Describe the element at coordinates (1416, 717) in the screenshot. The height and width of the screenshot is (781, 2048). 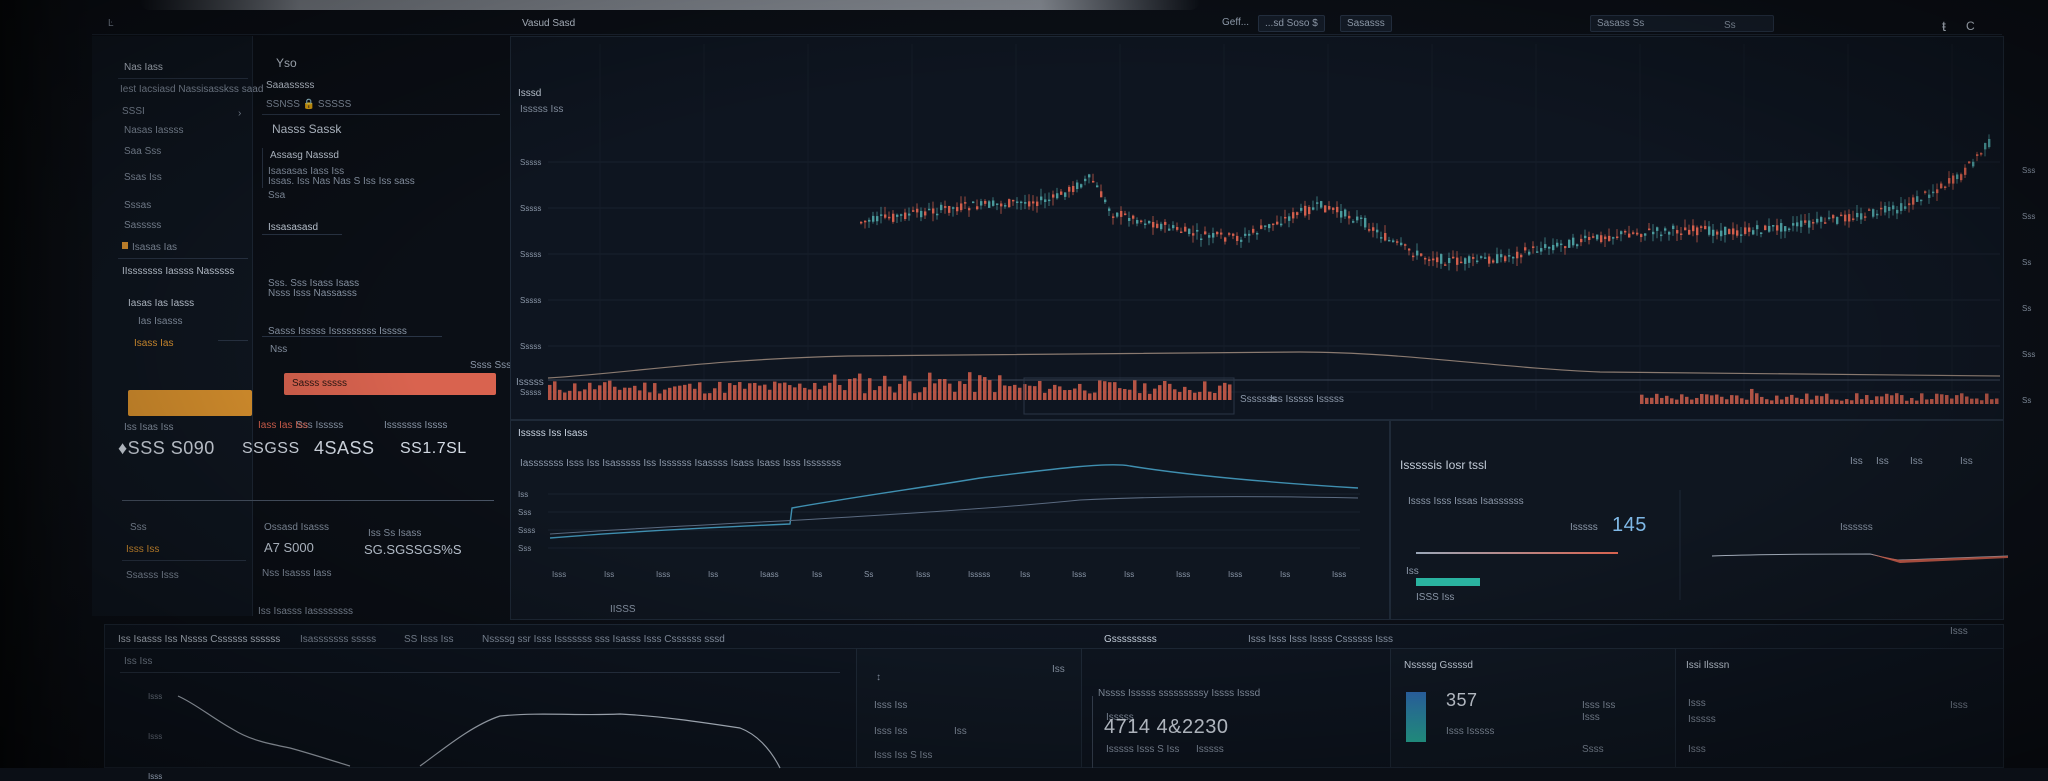
I see `gauge-bar` at that location.